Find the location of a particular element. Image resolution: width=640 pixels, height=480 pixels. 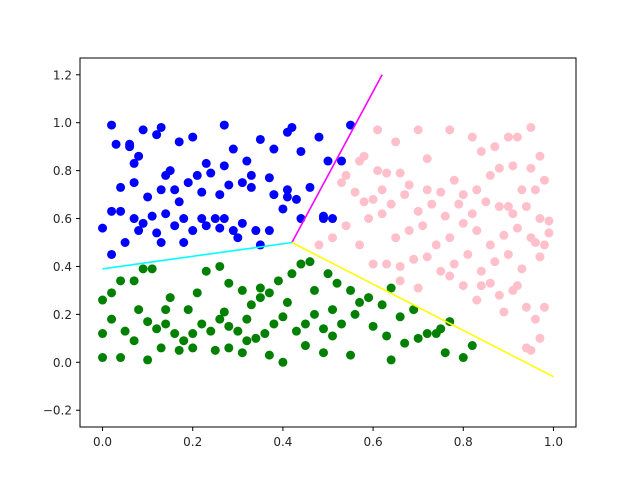

x-tick-label: 0.0 is located at coordinates (102, 442).